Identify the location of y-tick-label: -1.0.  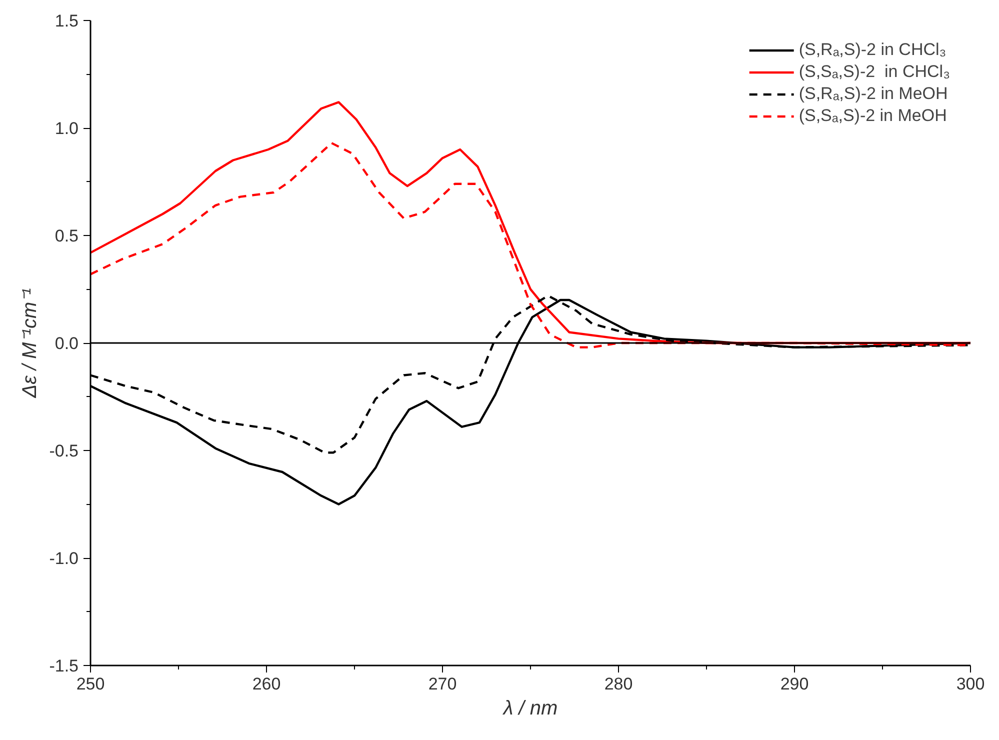
(64, 558).